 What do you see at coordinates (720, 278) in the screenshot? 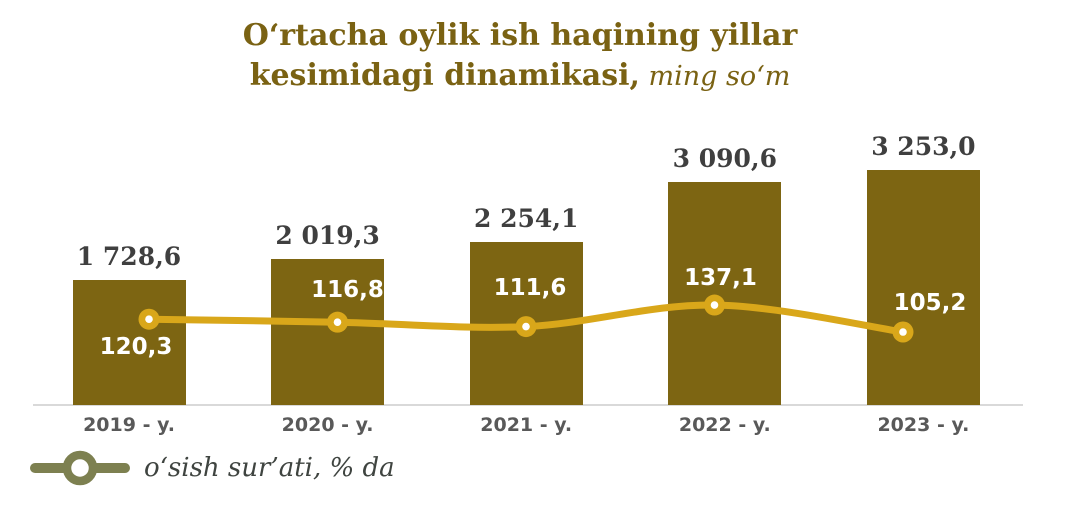
I see `growth-value-label: 137,1` at bounding box center [720, 278].